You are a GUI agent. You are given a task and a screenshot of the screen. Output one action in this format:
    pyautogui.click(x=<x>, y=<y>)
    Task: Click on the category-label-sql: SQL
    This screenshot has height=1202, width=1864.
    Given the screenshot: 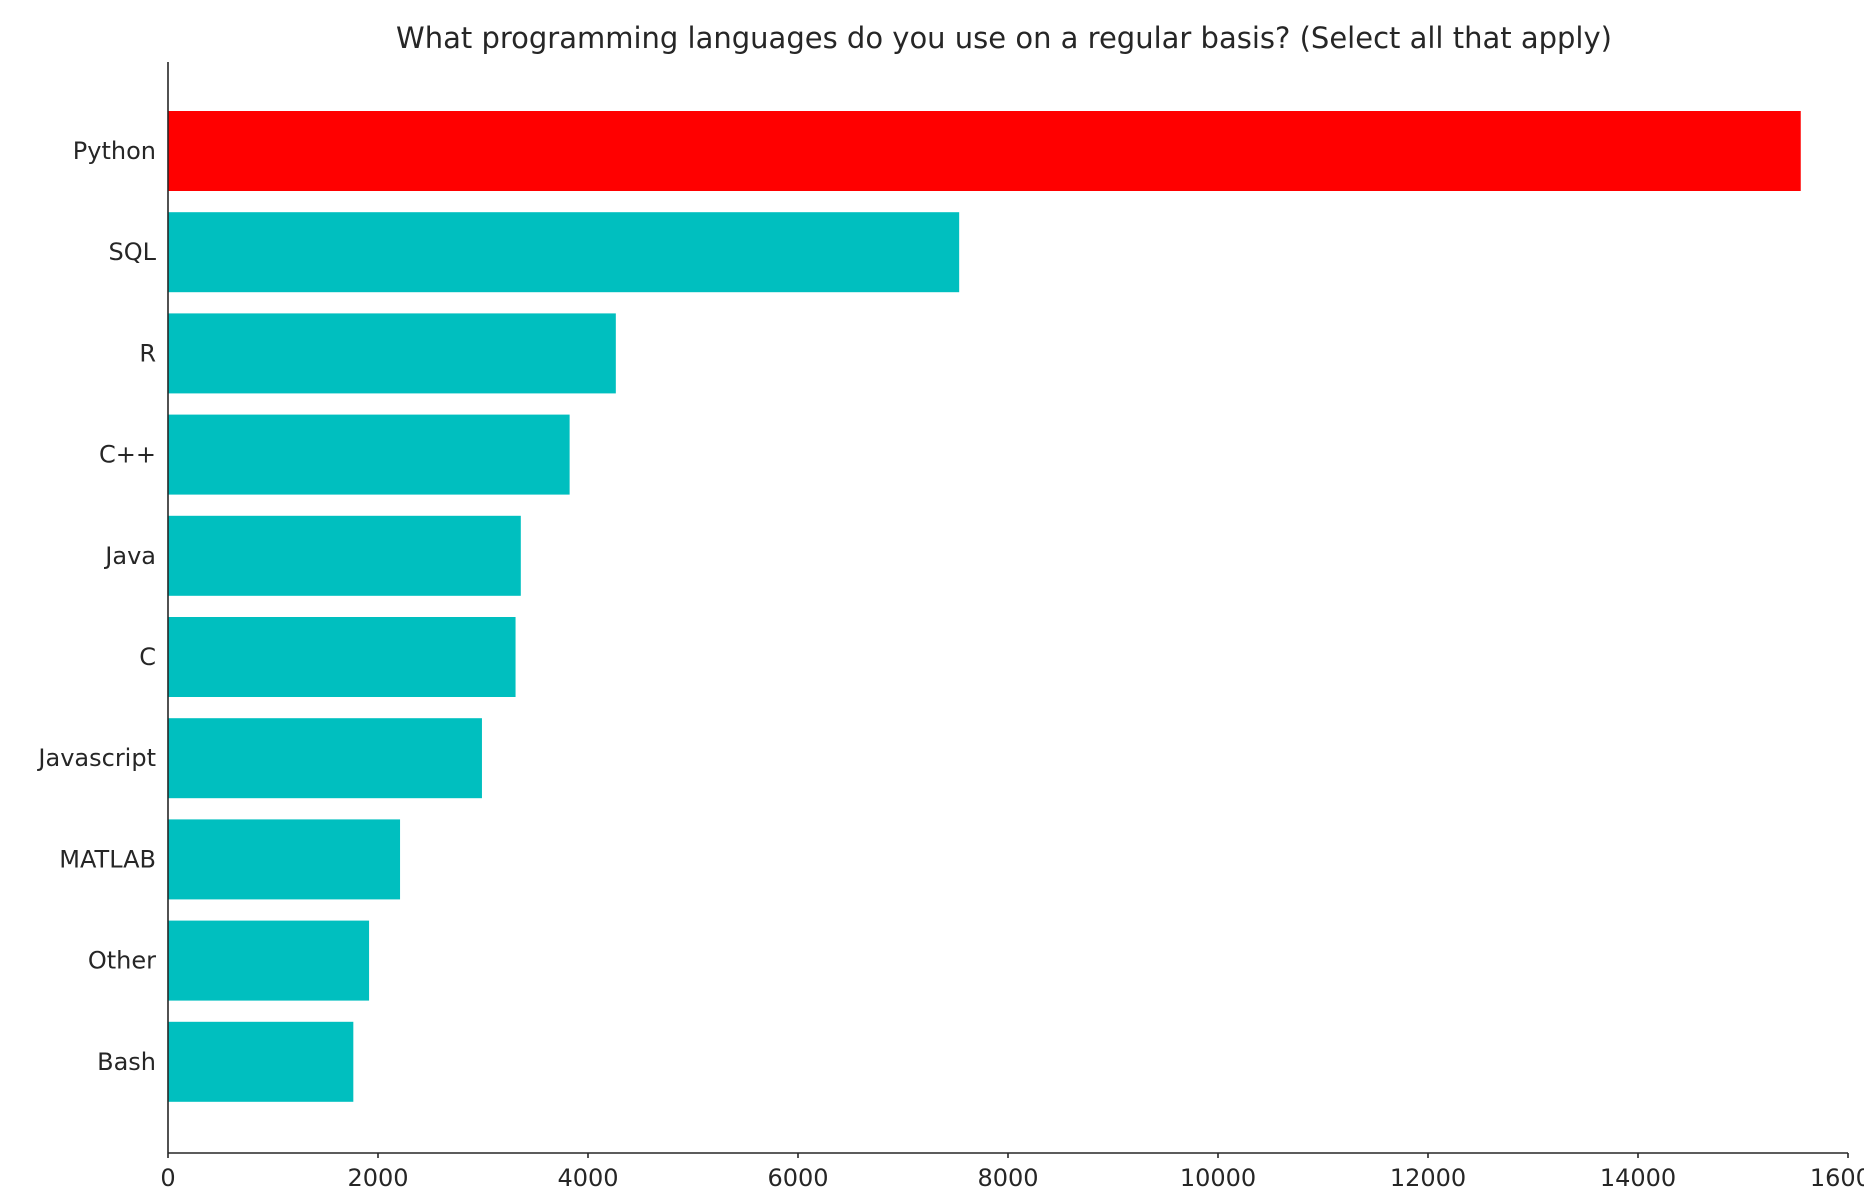 What is the action you would take?
    pyautogui.click(x=133, y=252)
    